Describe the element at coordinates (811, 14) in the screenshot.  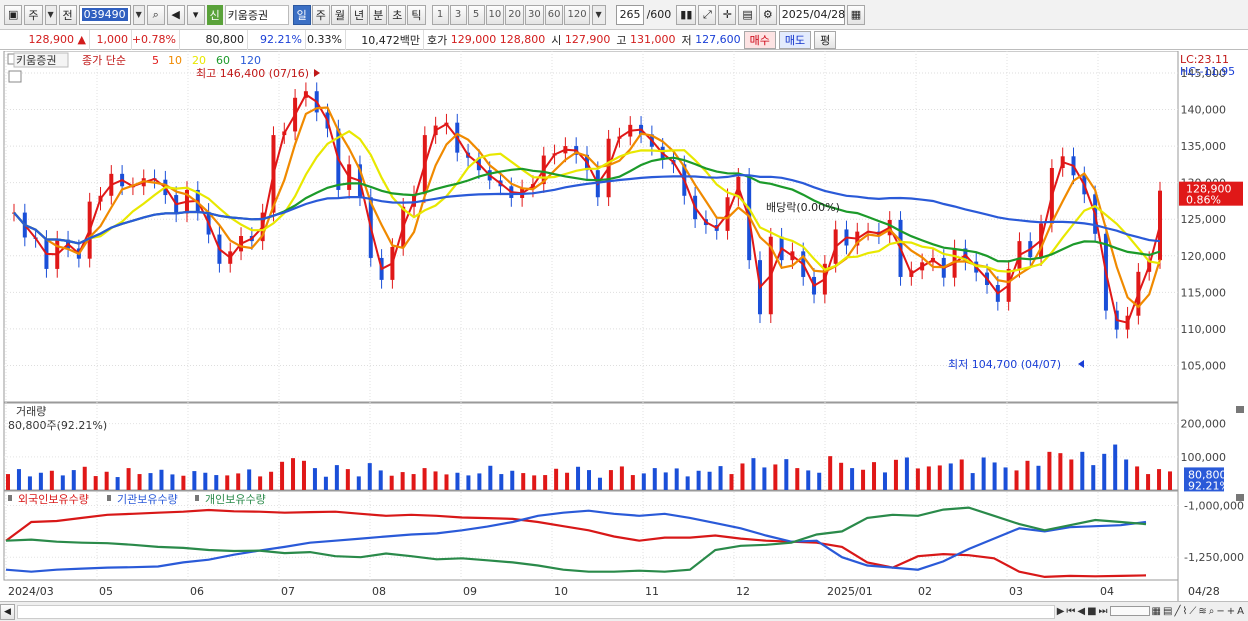
I see `date-input: 2025/04/28` at that location.